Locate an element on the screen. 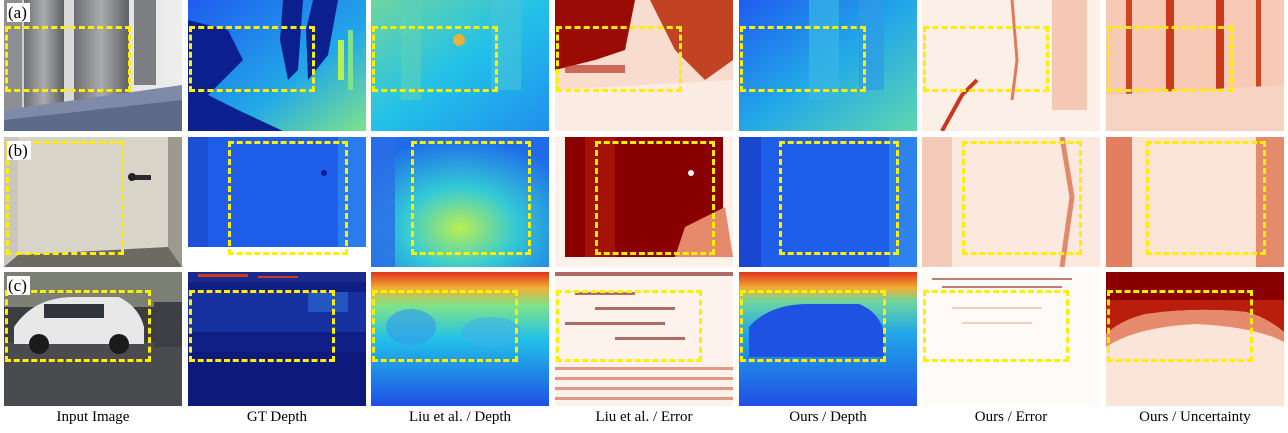 This screenshot has width=1288, height=433. tile-a-ours-depth is located at coordinates (828, 65).